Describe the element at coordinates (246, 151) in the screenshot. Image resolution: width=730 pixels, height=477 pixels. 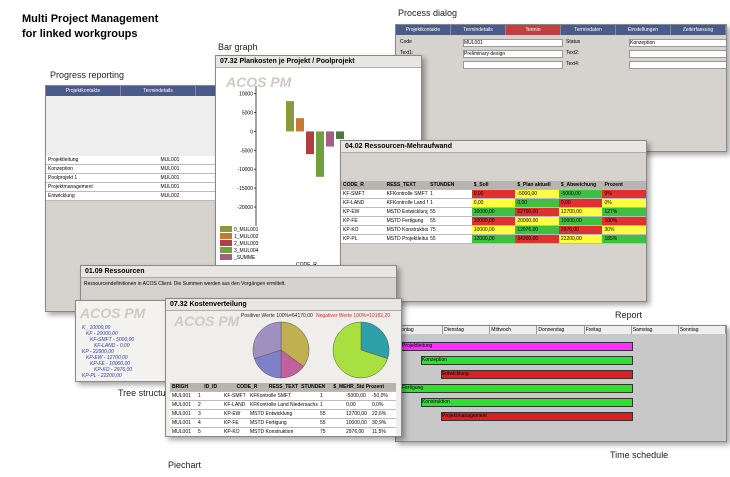
I see `y-tick-label: -5000` at that location.